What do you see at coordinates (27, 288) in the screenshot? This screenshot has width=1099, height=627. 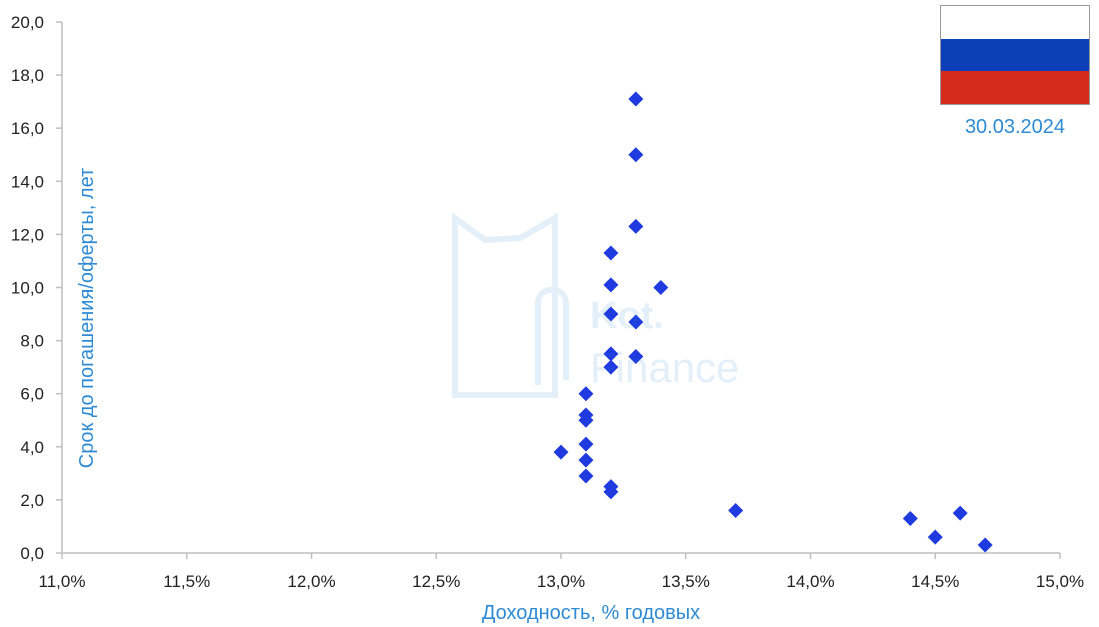 I see `y-tick-label: 10,0` at bounding box center [27, 288].